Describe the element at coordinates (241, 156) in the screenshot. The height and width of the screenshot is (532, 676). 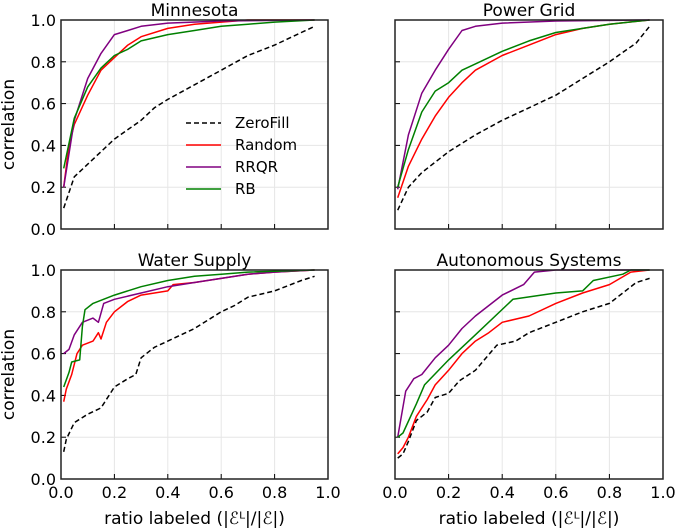
I see `legend: ZeroFill Random RRQR RB` at that location.